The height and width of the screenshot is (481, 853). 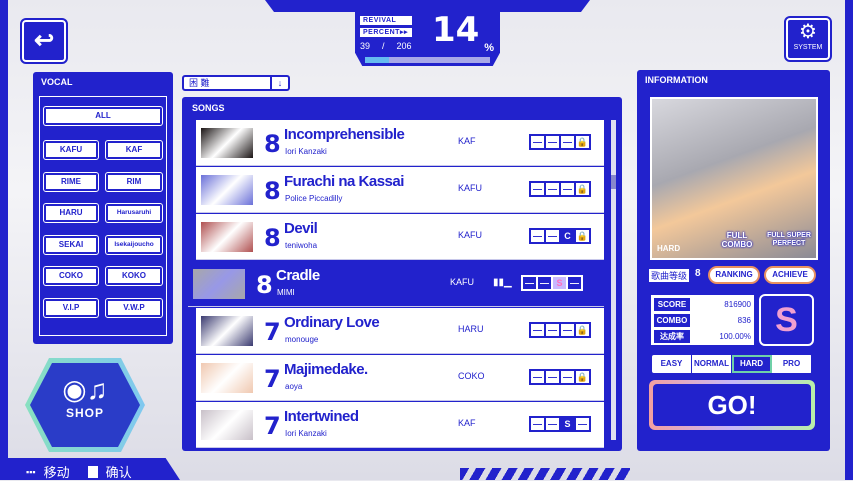 I want to click on song-title: Furachi na Kassai, so click(x=344, y=181).